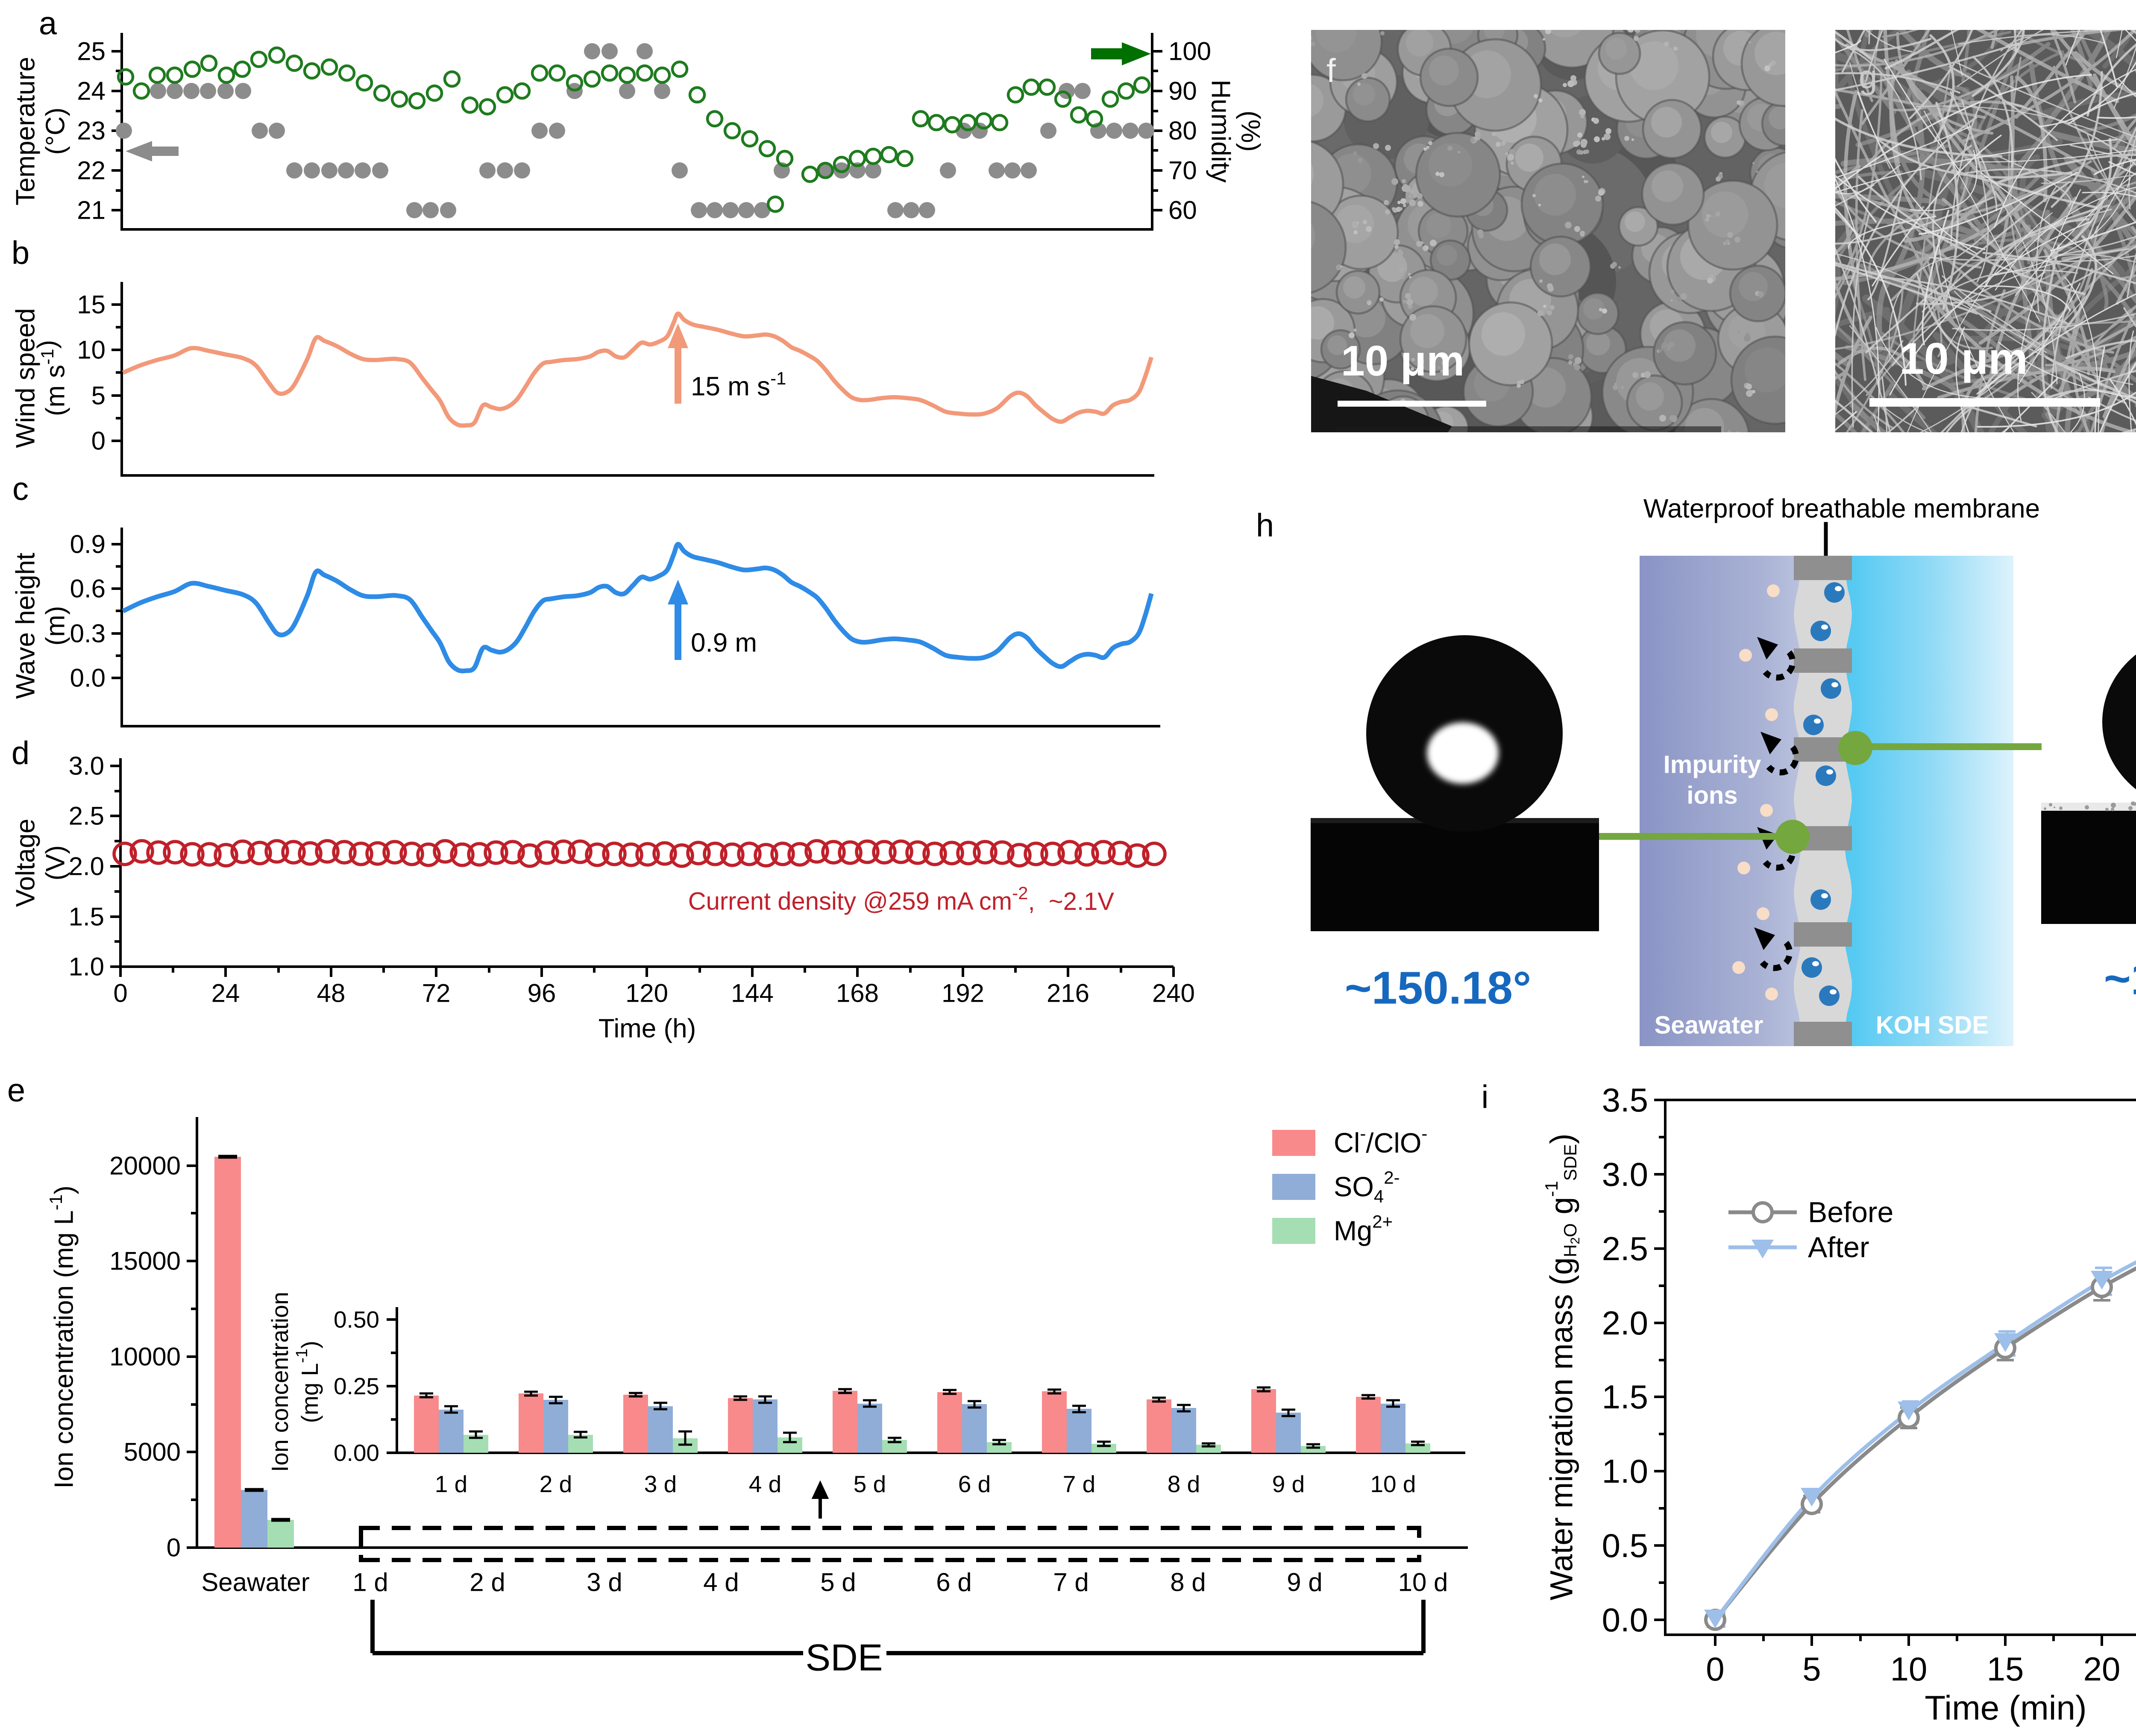  Describe the element at coordinates (357, 1386) in the screenshot. I see `svg-text: 0.25` at that location.